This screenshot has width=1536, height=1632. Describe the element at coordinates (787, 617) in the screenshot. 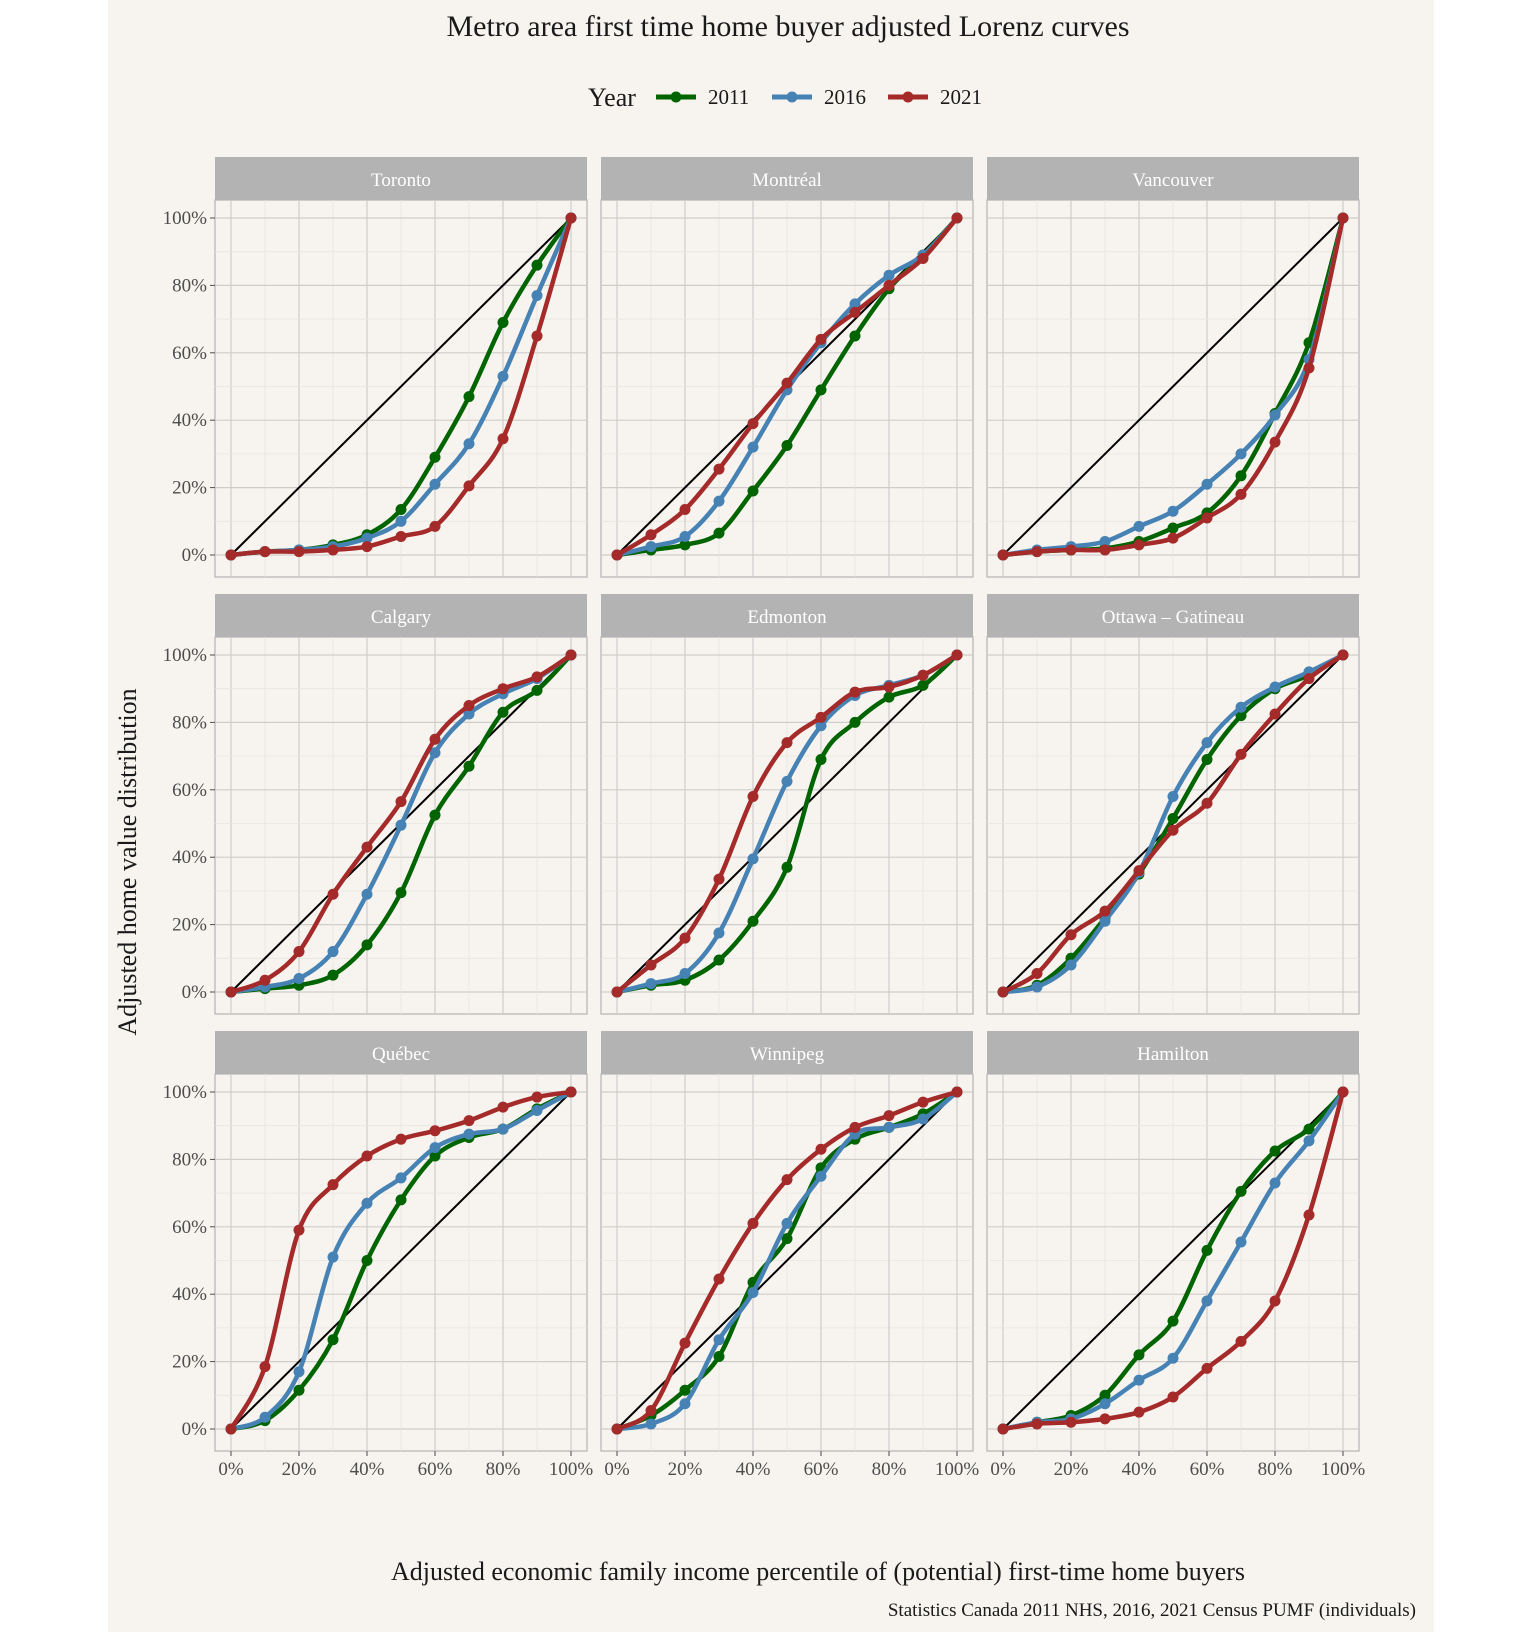

I see `facet-title: Edmonton` at that location.